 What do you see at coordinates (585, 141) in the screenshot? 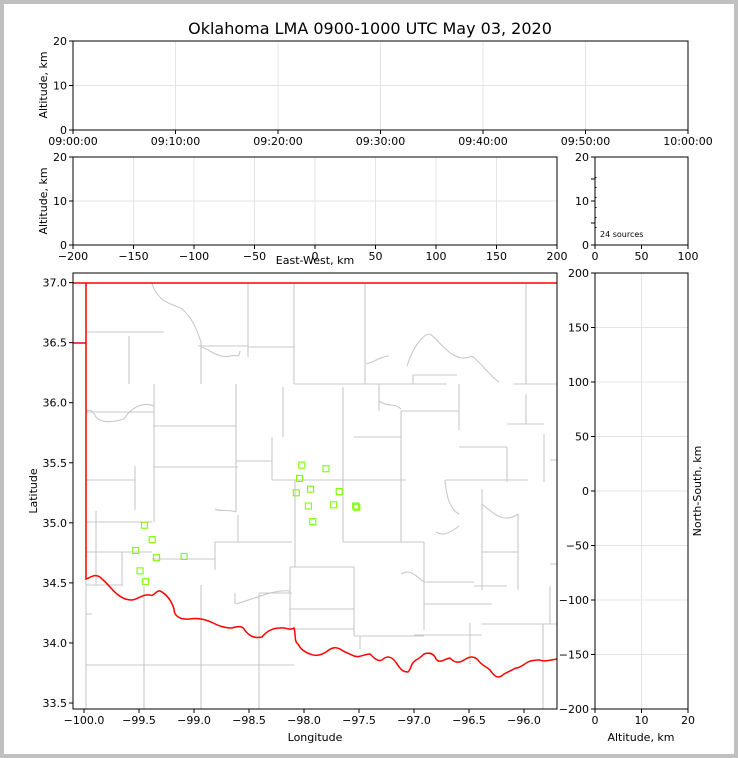
I see `time-tick-label: 09:50:00` at bounding box center [585, 141].